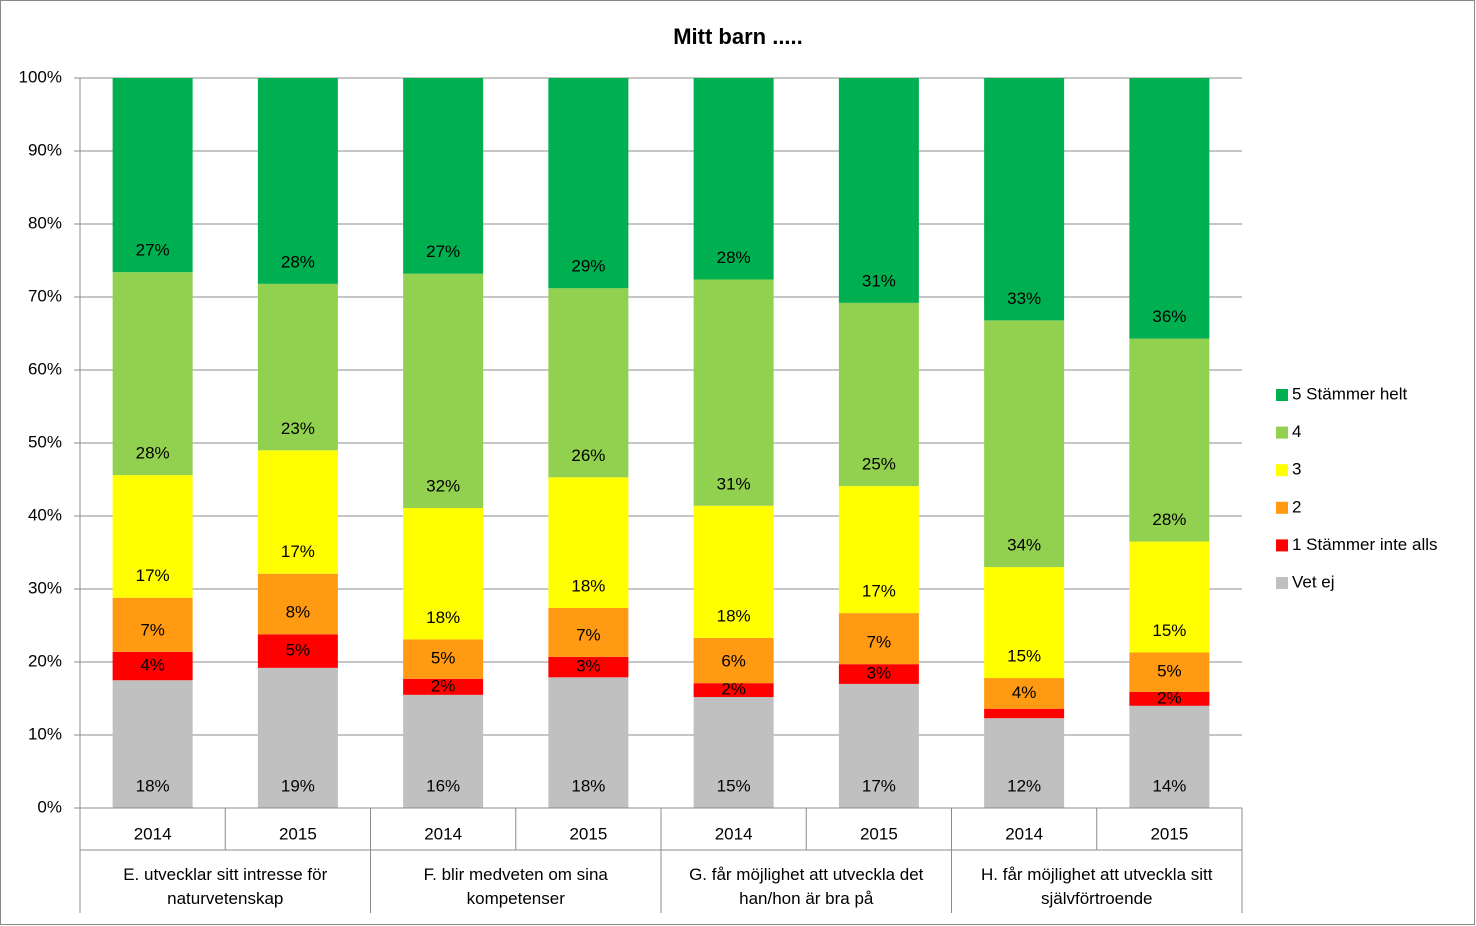 The height and width of the screenshot is (926, 1476). Describe the element at coordinates (298, 428) in the screenshot. I see `data-label: 23%` at that location.